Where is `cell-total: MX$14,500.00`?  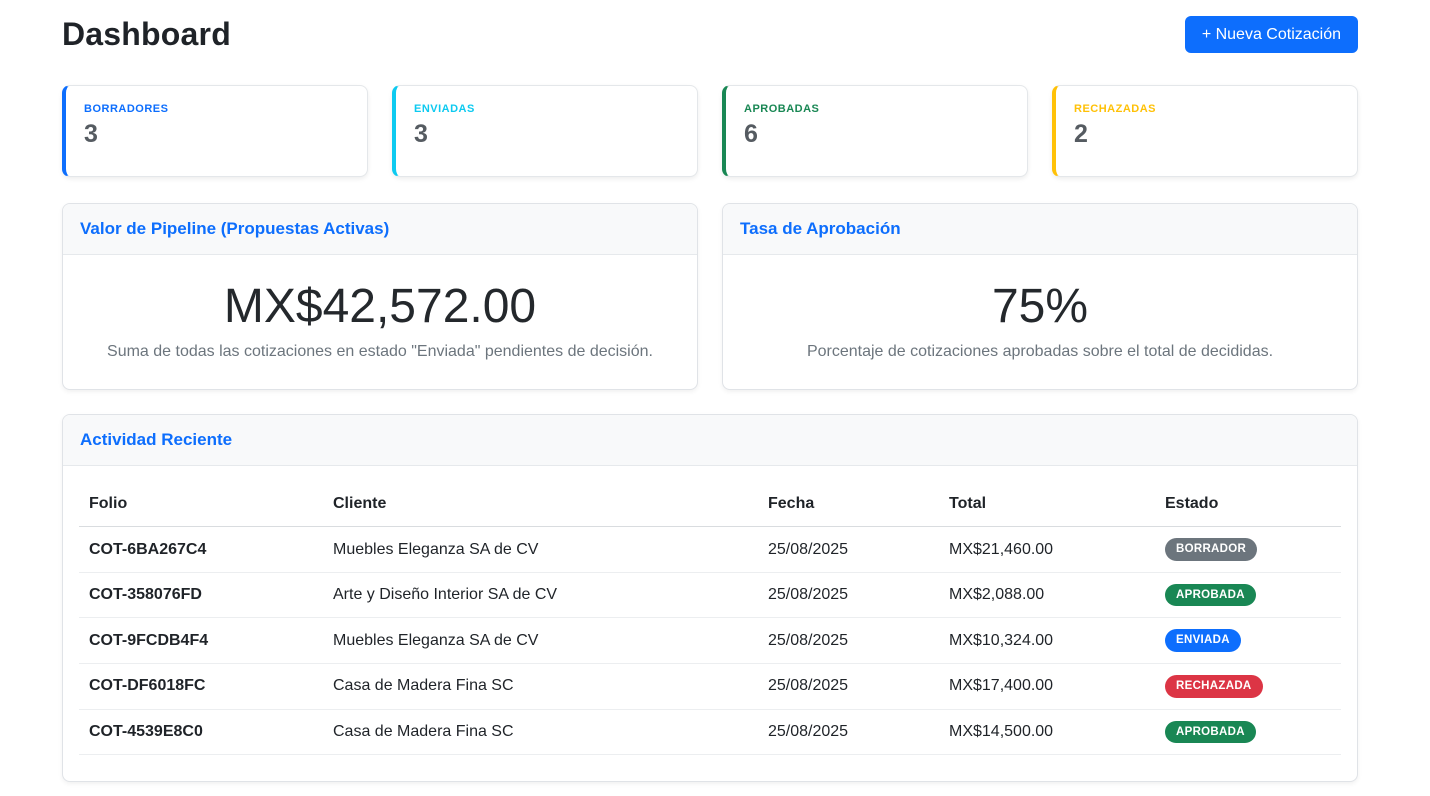
cell-total: MX$14,500.00 is located at coordinates (1047, 732).